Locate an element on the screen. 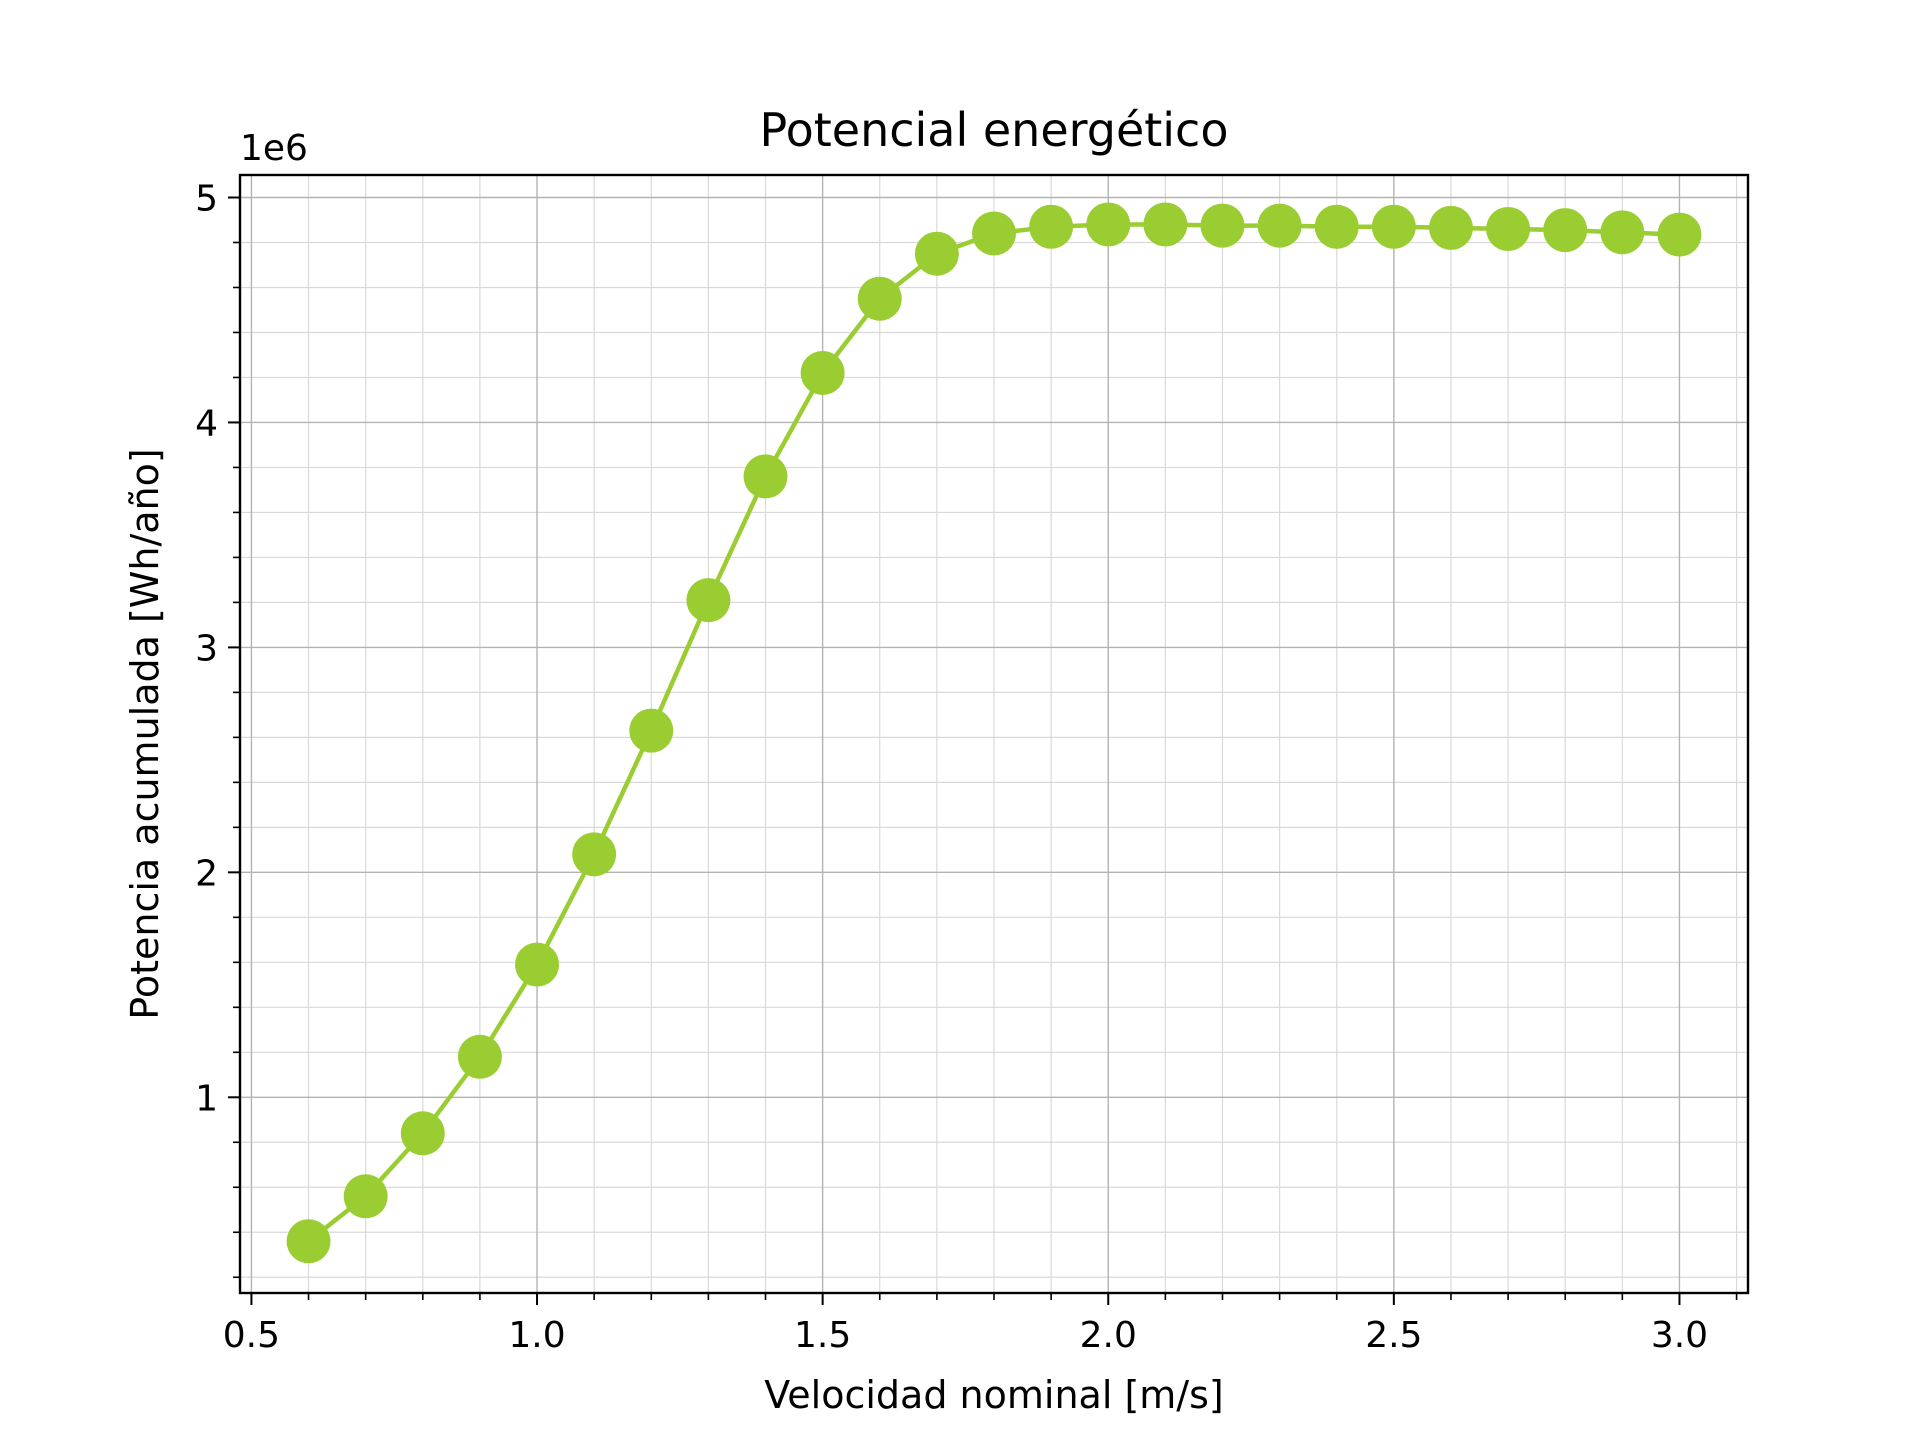 This screenshot has height=1440, width=1920. x-tick-label: 0.5 is located at coordinates (251, 1335).